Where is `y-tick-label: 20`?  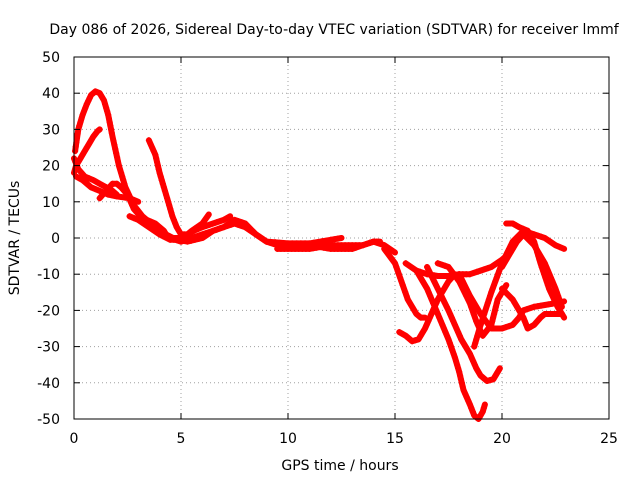
y-tick-label: 20 is located at coordinates (51, 167).